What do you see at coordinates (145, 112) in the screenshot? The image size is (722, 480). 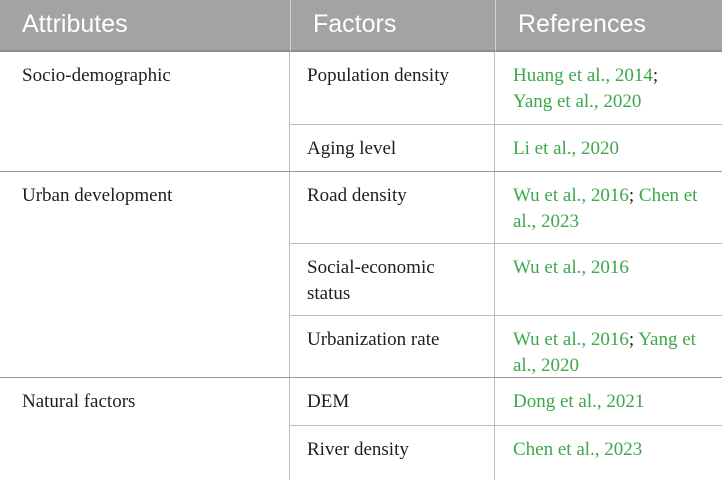 I see `attribute-cell: Socio-demographic` at bounding box center [145, 112].